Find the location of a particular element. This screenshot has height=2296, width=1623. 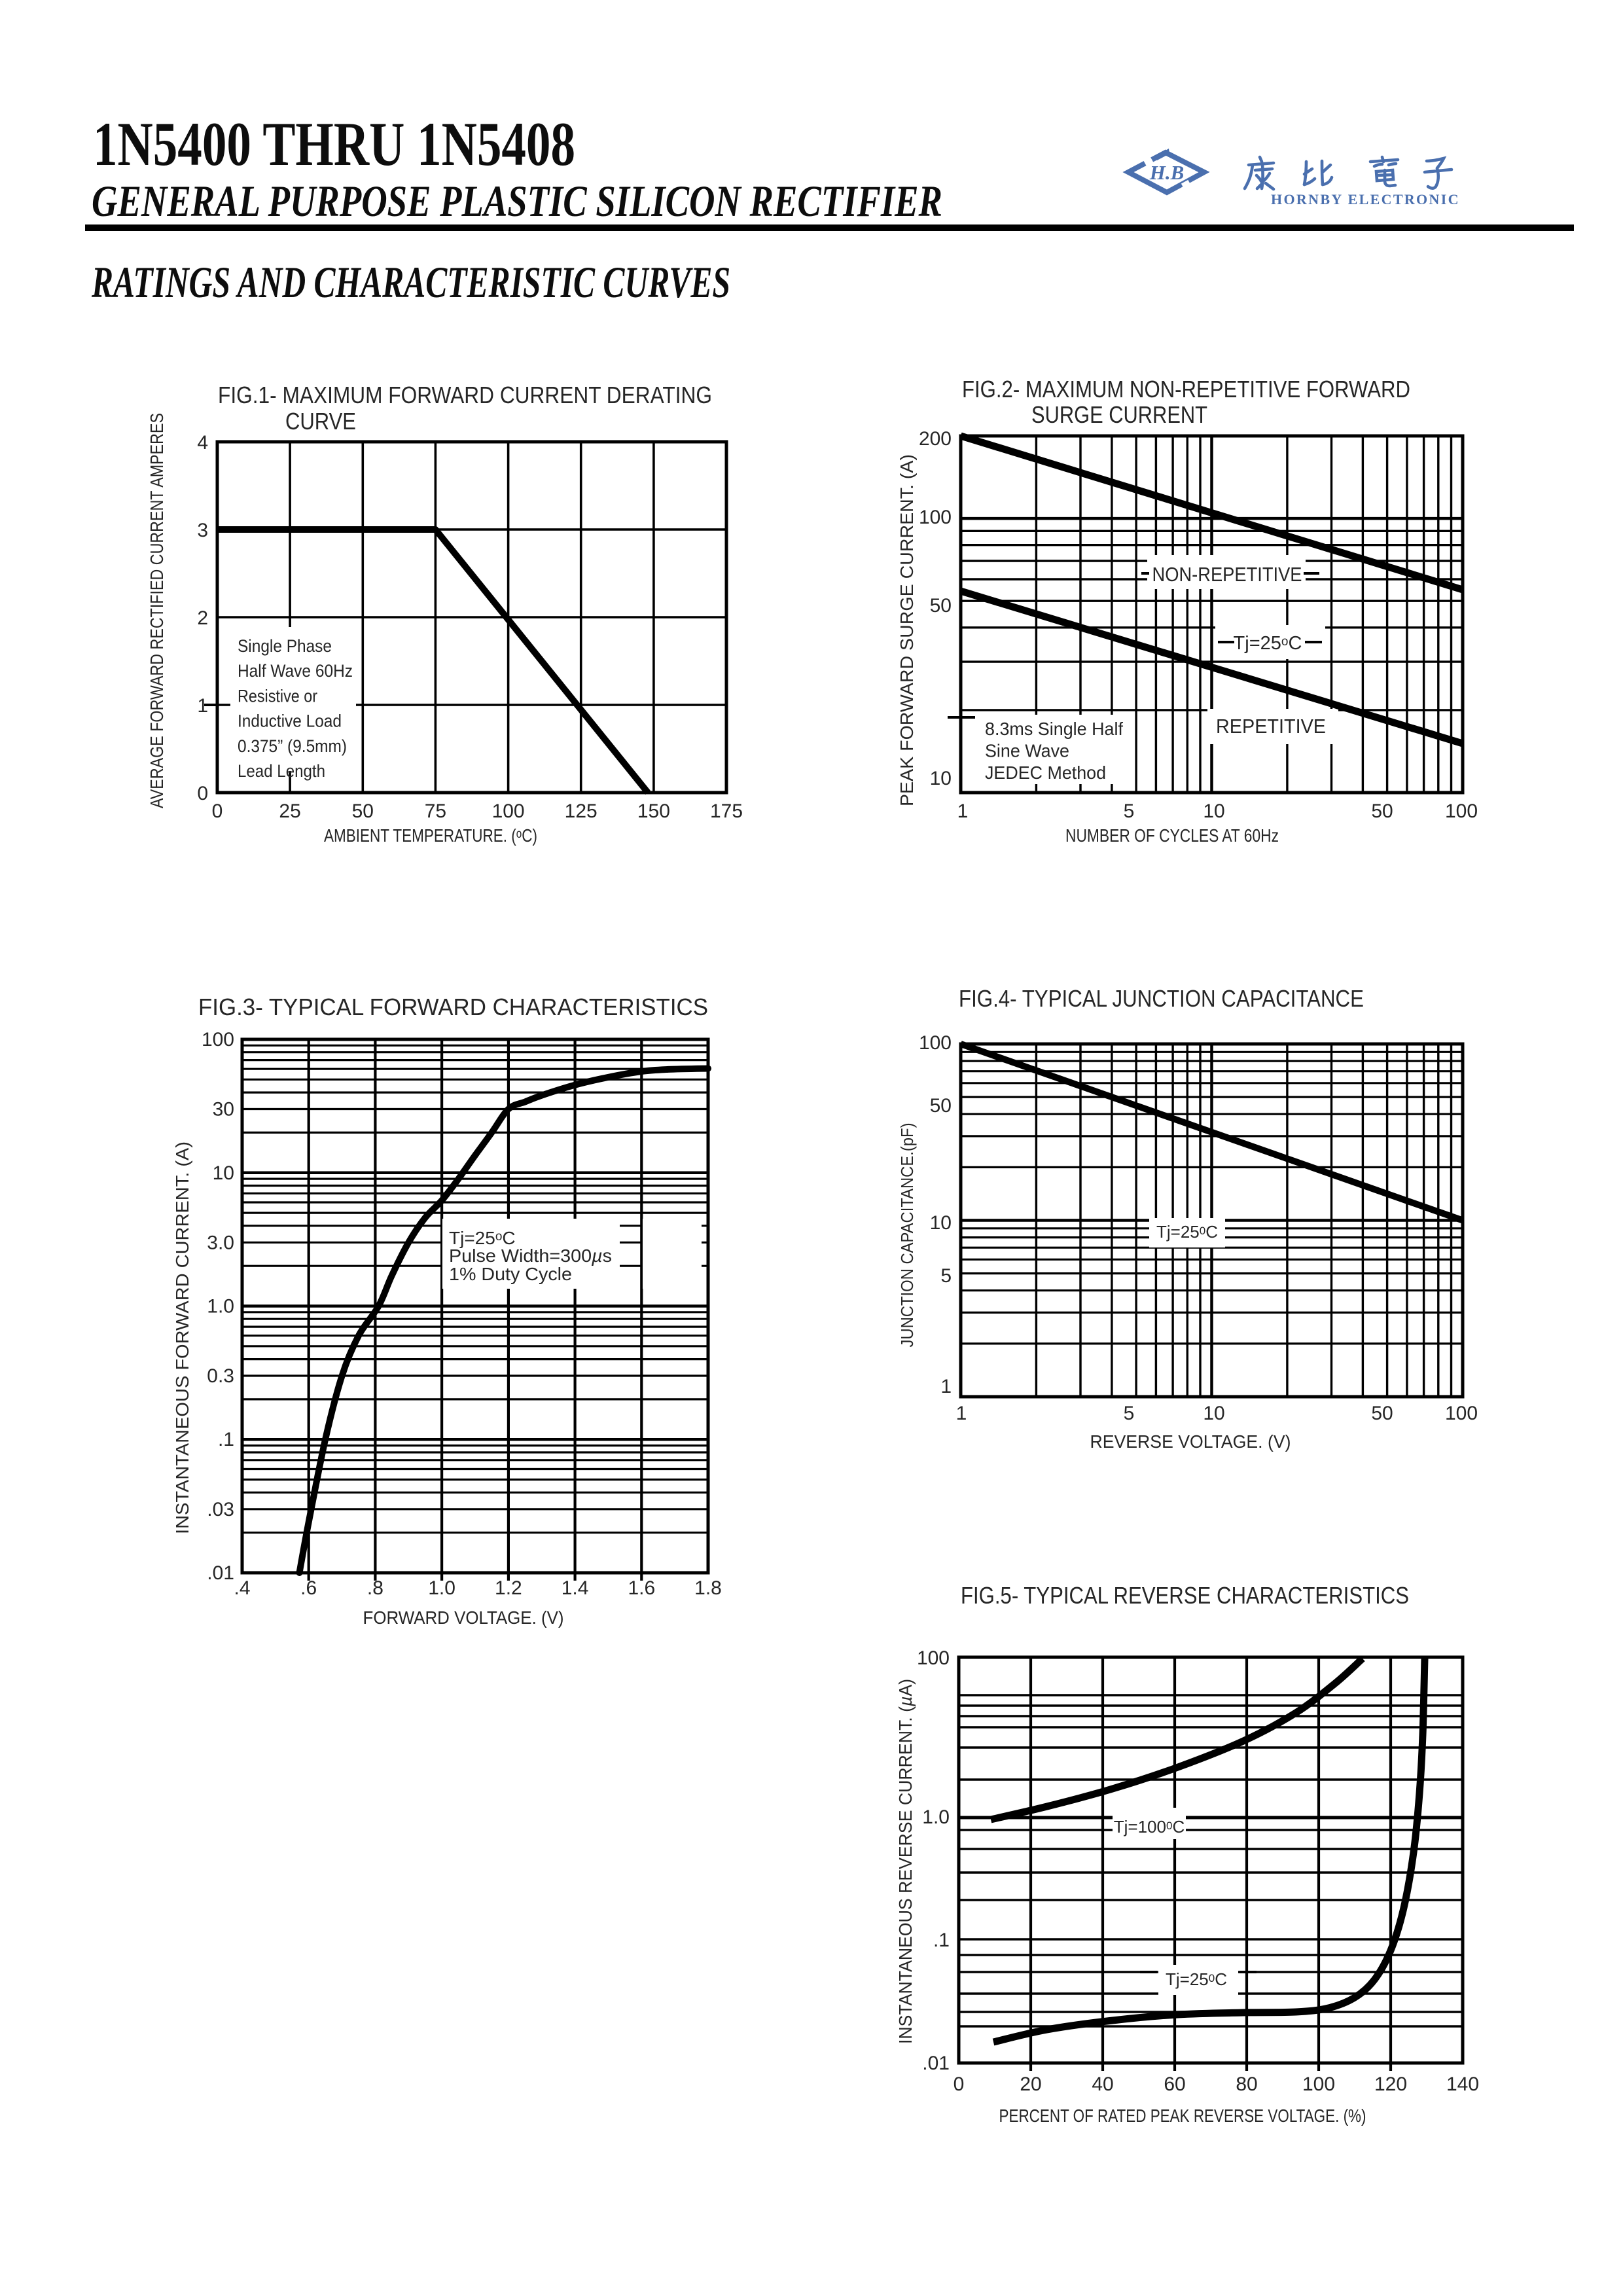

svg-text:FIG.1- MAXIMUM FORWARD CURRENT: FIG.1- MAXIMUM FORWARD CURRENT DERATING is located at coordinates (465, 395).